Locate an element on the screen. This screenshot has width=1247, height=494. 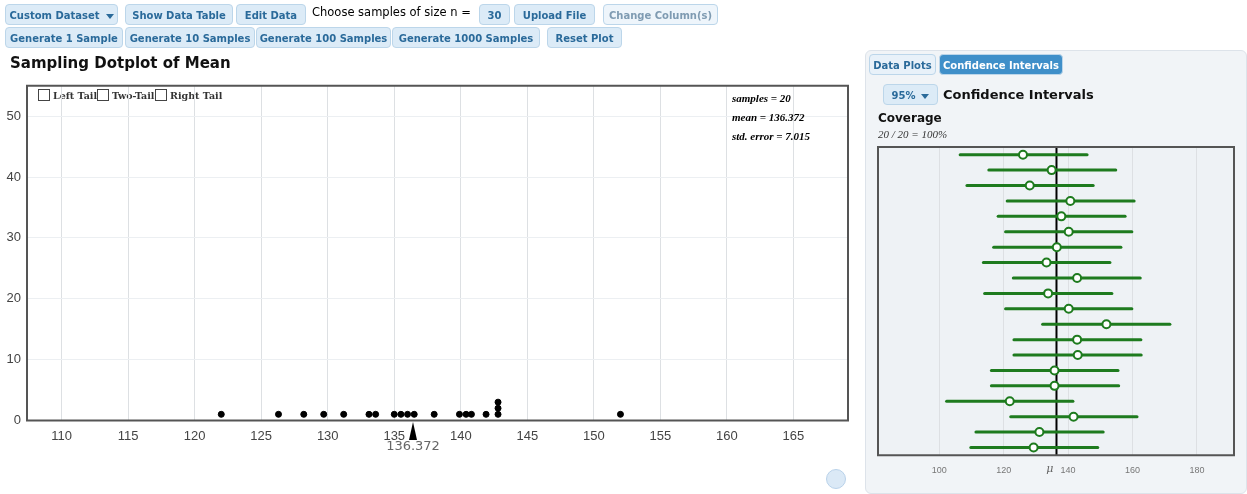
x-tick-label: 155 is located at coordinates (660, 435).